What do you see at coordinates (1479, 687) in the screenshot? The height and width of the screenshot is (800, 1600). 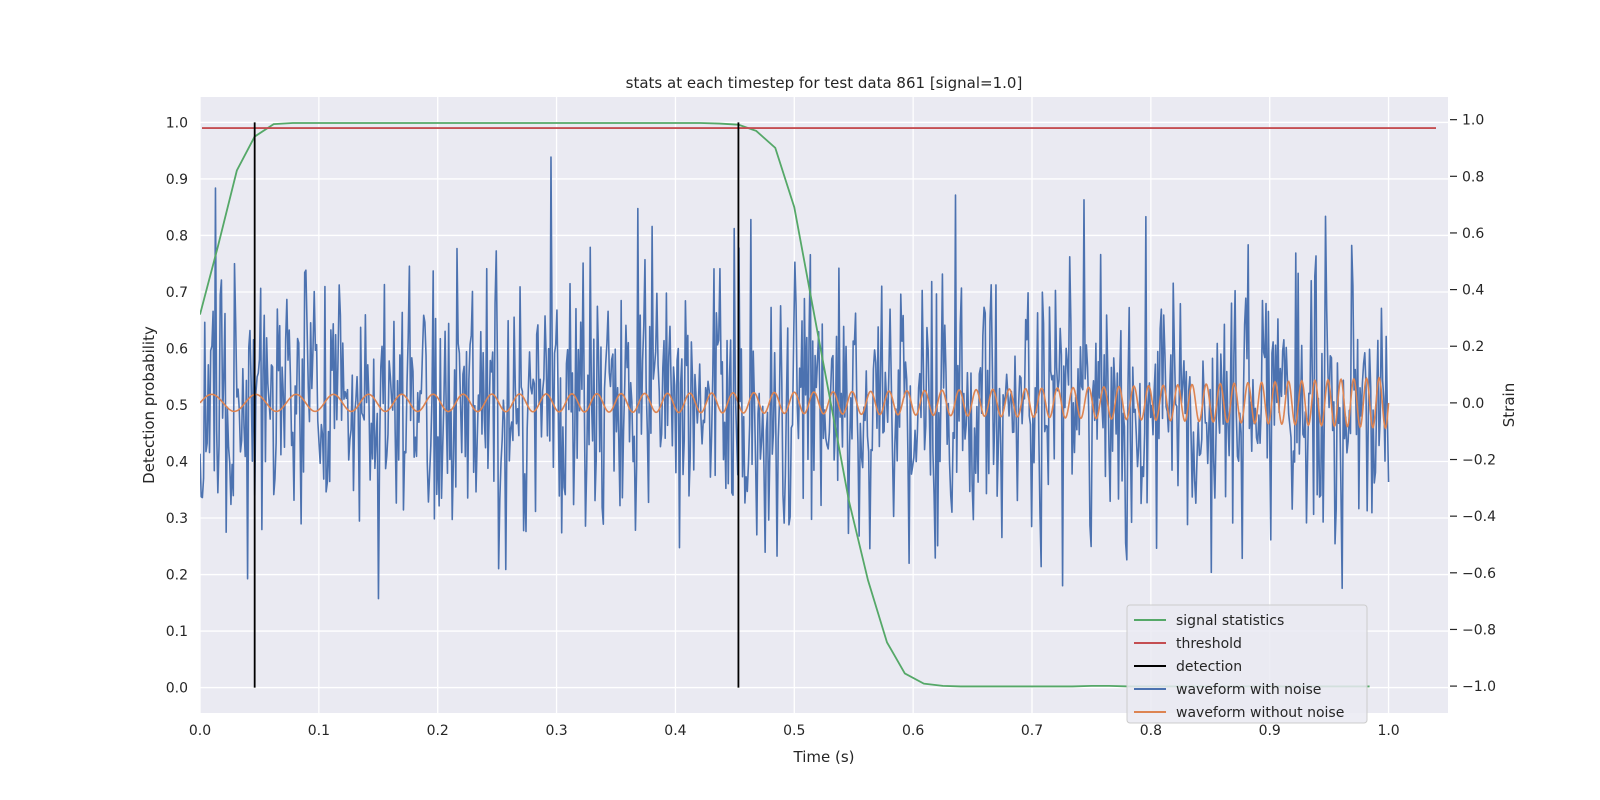 I see `y2-tick-label: −1.0` at bounding box center [1479, 687].